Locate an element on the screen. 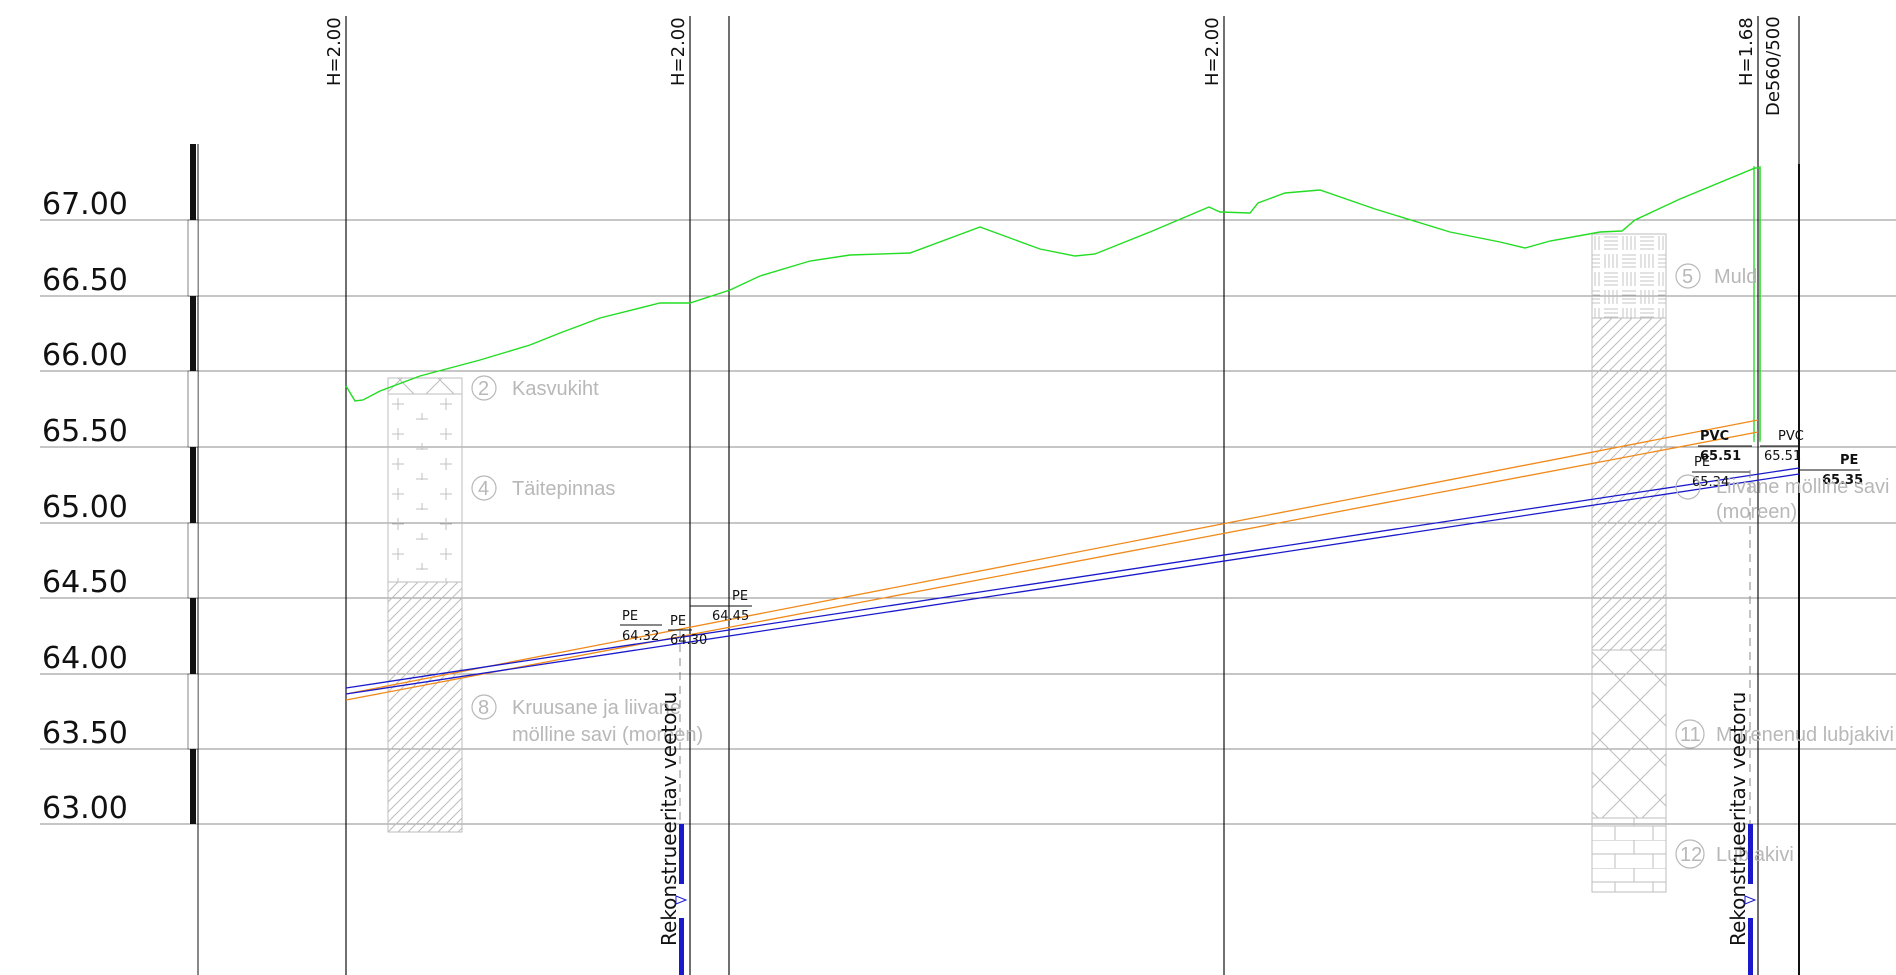 This screenshot has height=975, width=1896. station-label-5: De560/500 is located at coordinates (1773, 66).